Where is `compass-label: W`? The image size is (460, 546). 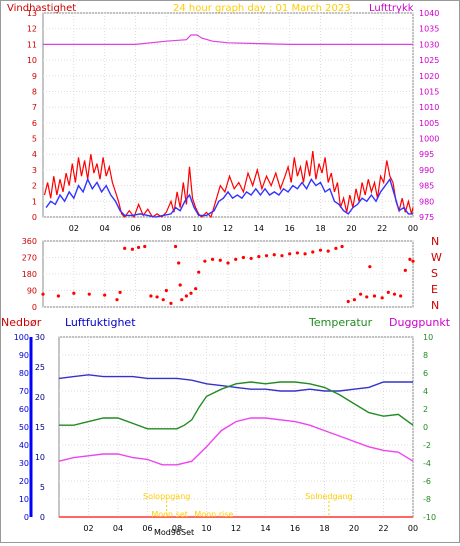
compass-label: W is located at coordinates (436, 257).